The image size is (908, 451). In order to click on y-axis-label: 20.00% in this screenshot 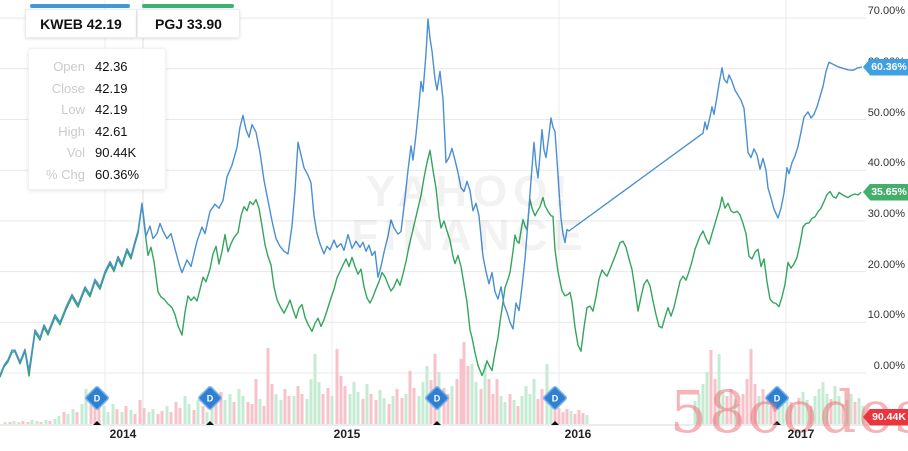, I will do `click(886, 264)`.